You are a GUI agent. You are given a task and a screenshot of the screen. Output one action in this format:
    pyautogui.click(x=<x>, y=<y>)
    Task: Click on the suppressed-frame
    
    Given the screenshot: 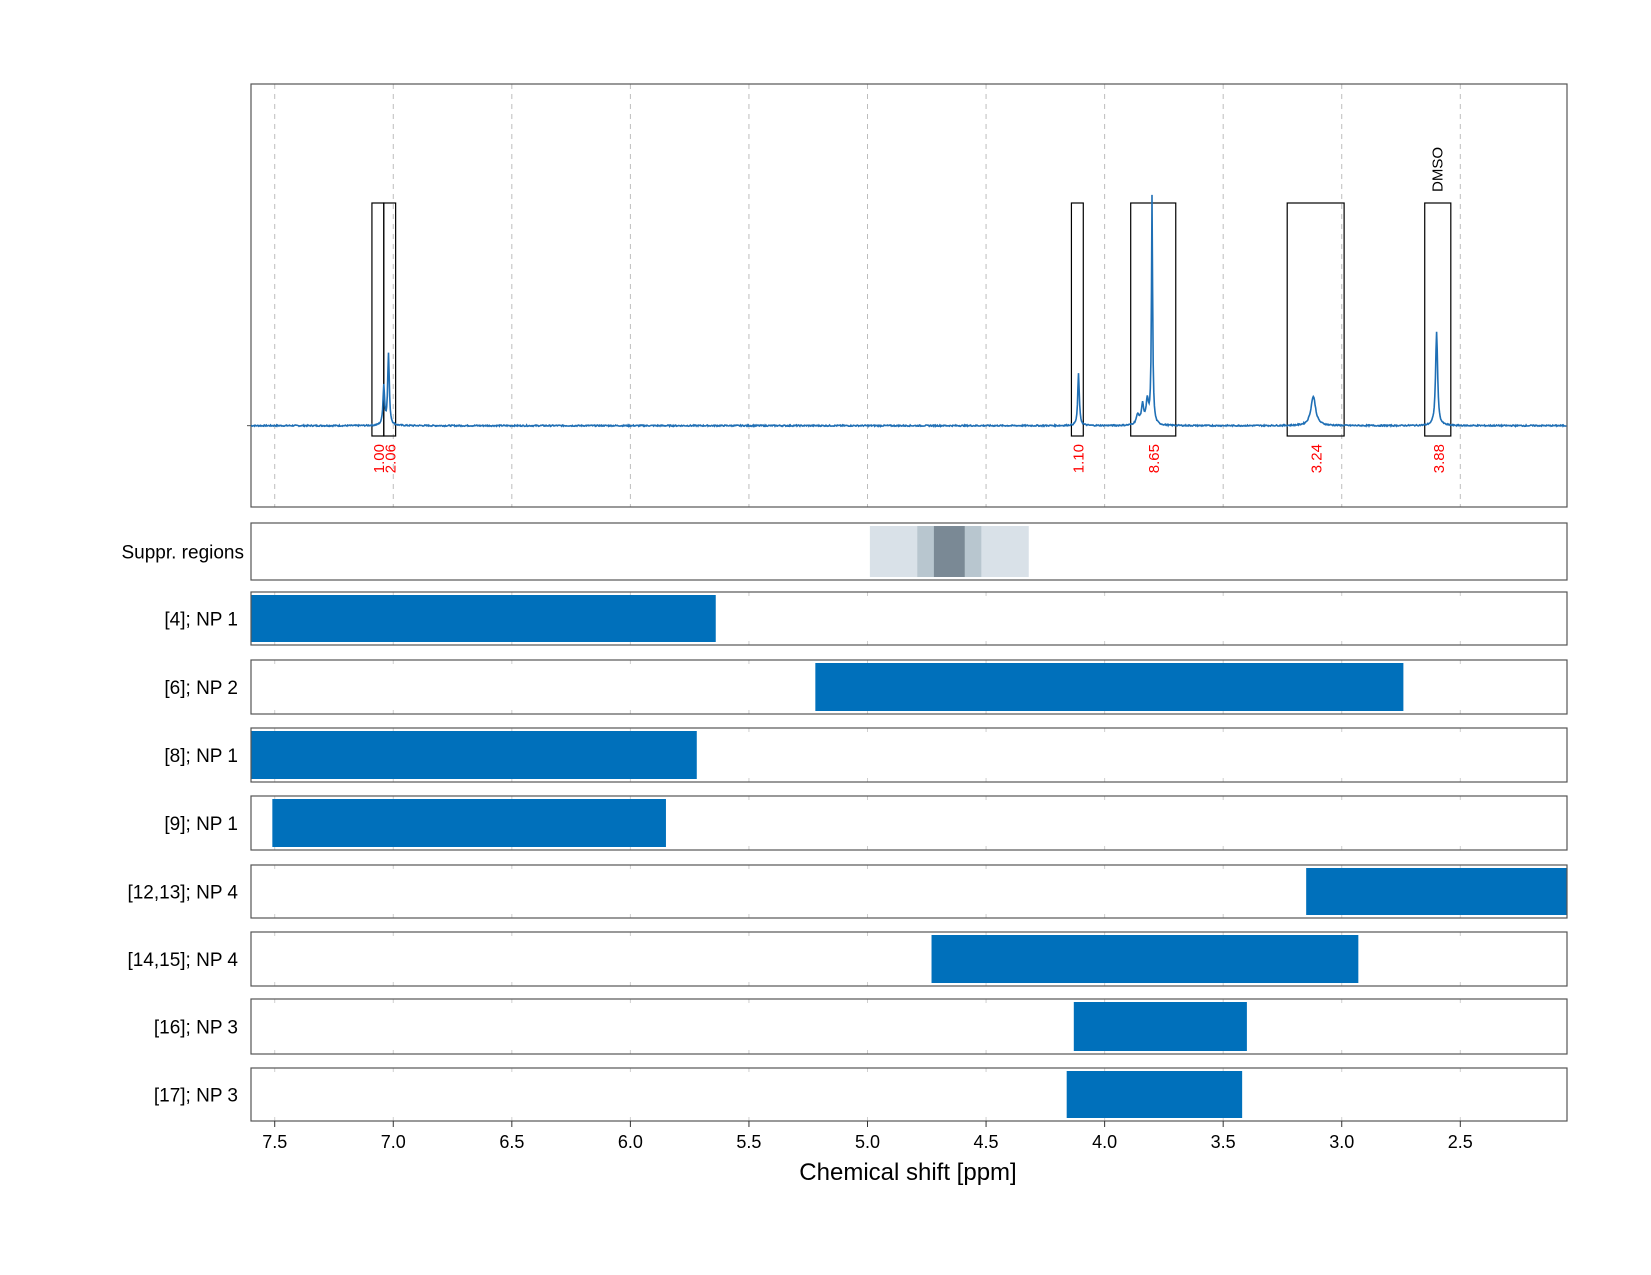 What is the action you would take?
    pyautogui.click(x=909, y=551)
    